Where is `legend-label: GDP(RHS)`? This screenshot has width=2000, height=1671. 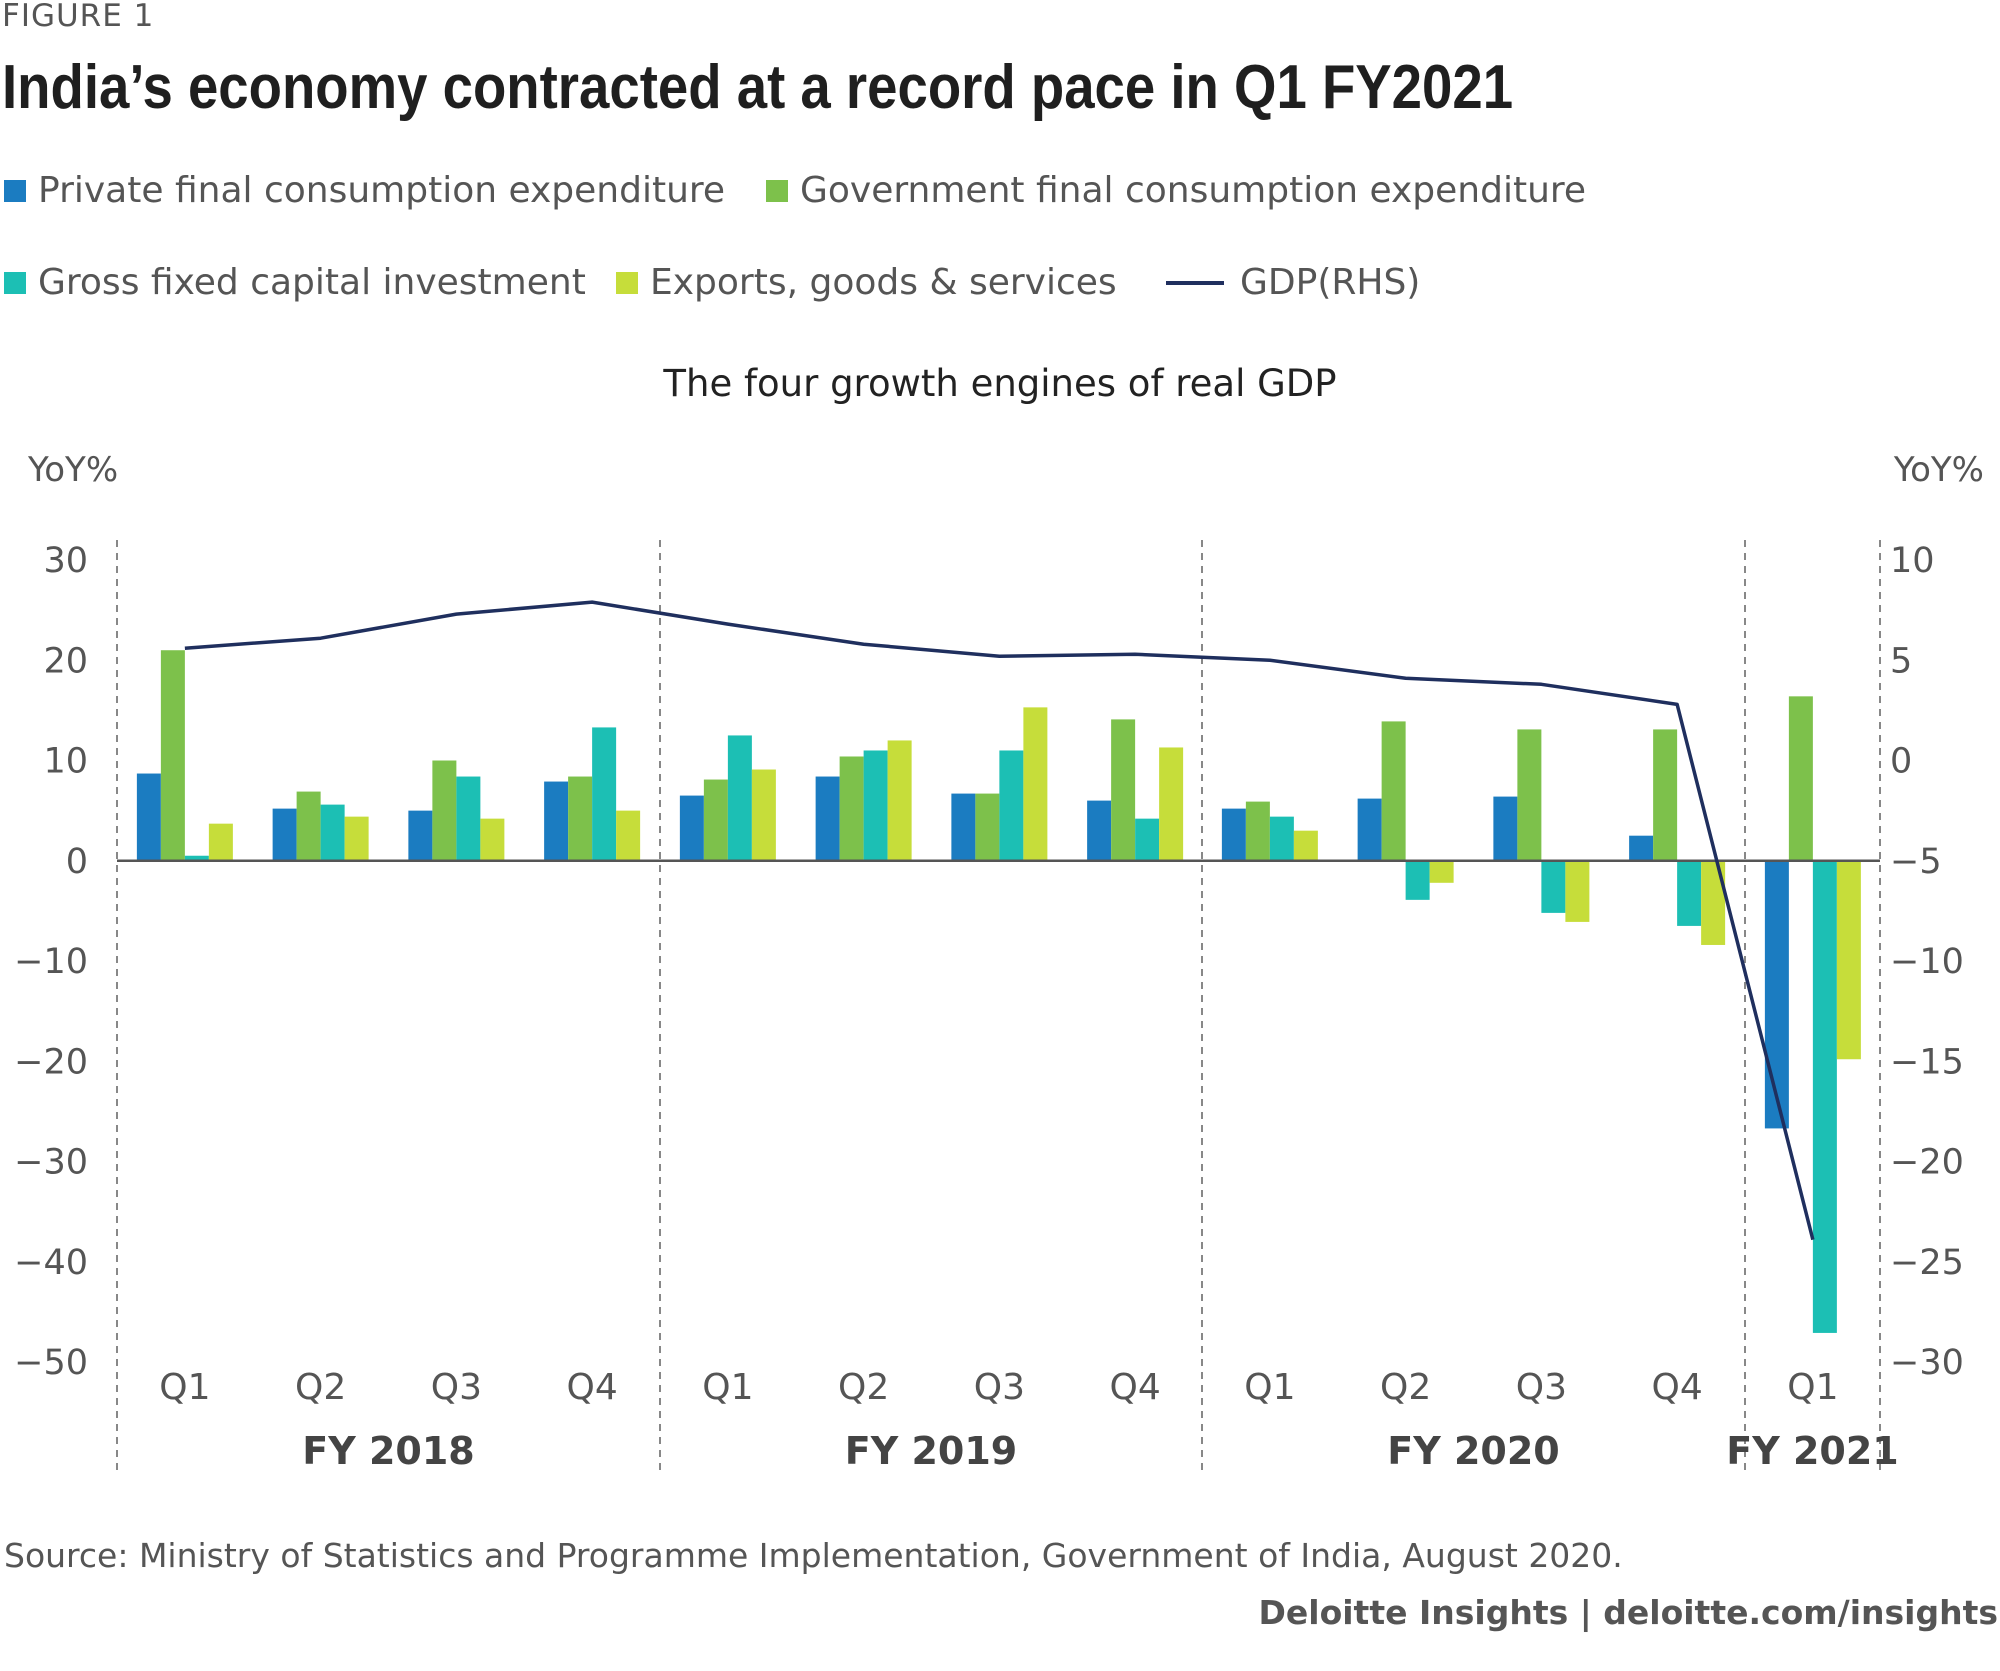 legend-label: GDP(RHS) is located at coordinates (1330, 282).